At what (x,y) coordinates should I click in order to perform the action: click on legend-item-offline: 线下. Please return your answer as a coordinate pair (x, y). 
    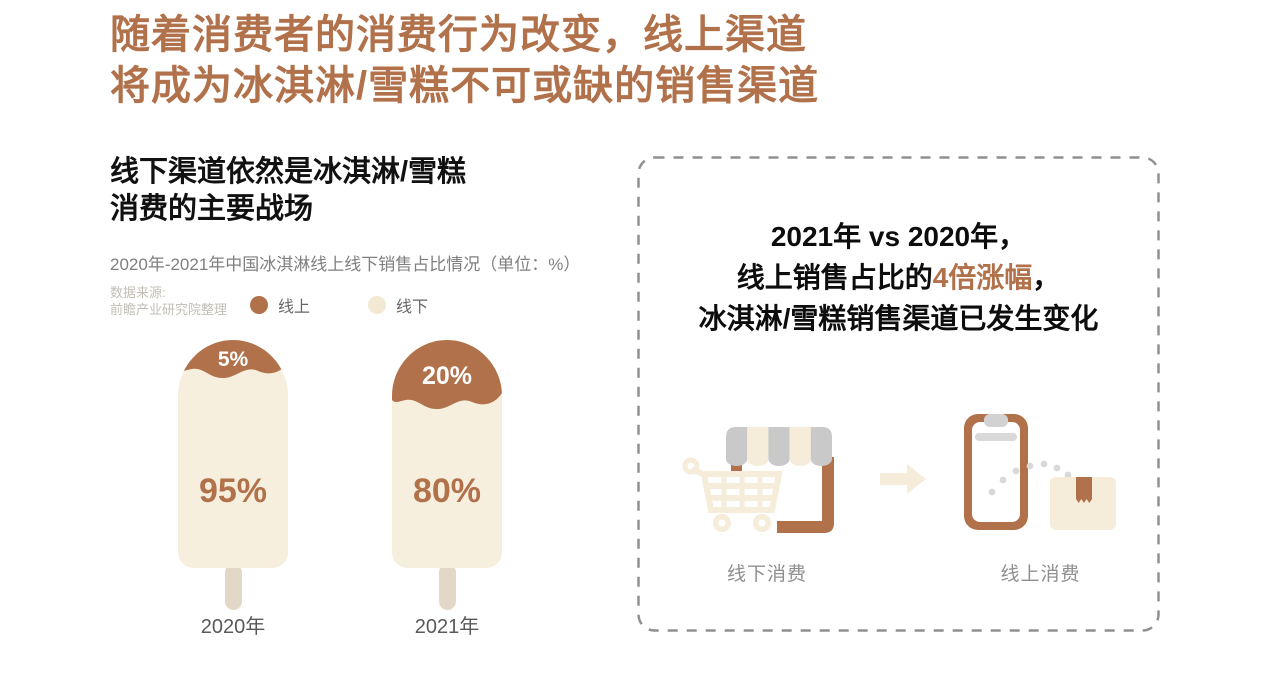
    Looking at the image, I should click on (398, 305).